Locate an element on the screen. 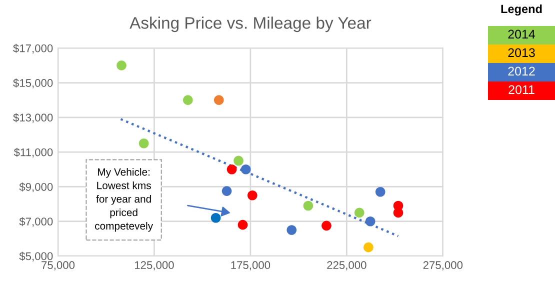 The image size is (555, 283). y-tick-label: $15,000 is located at coordinates (33, 83).